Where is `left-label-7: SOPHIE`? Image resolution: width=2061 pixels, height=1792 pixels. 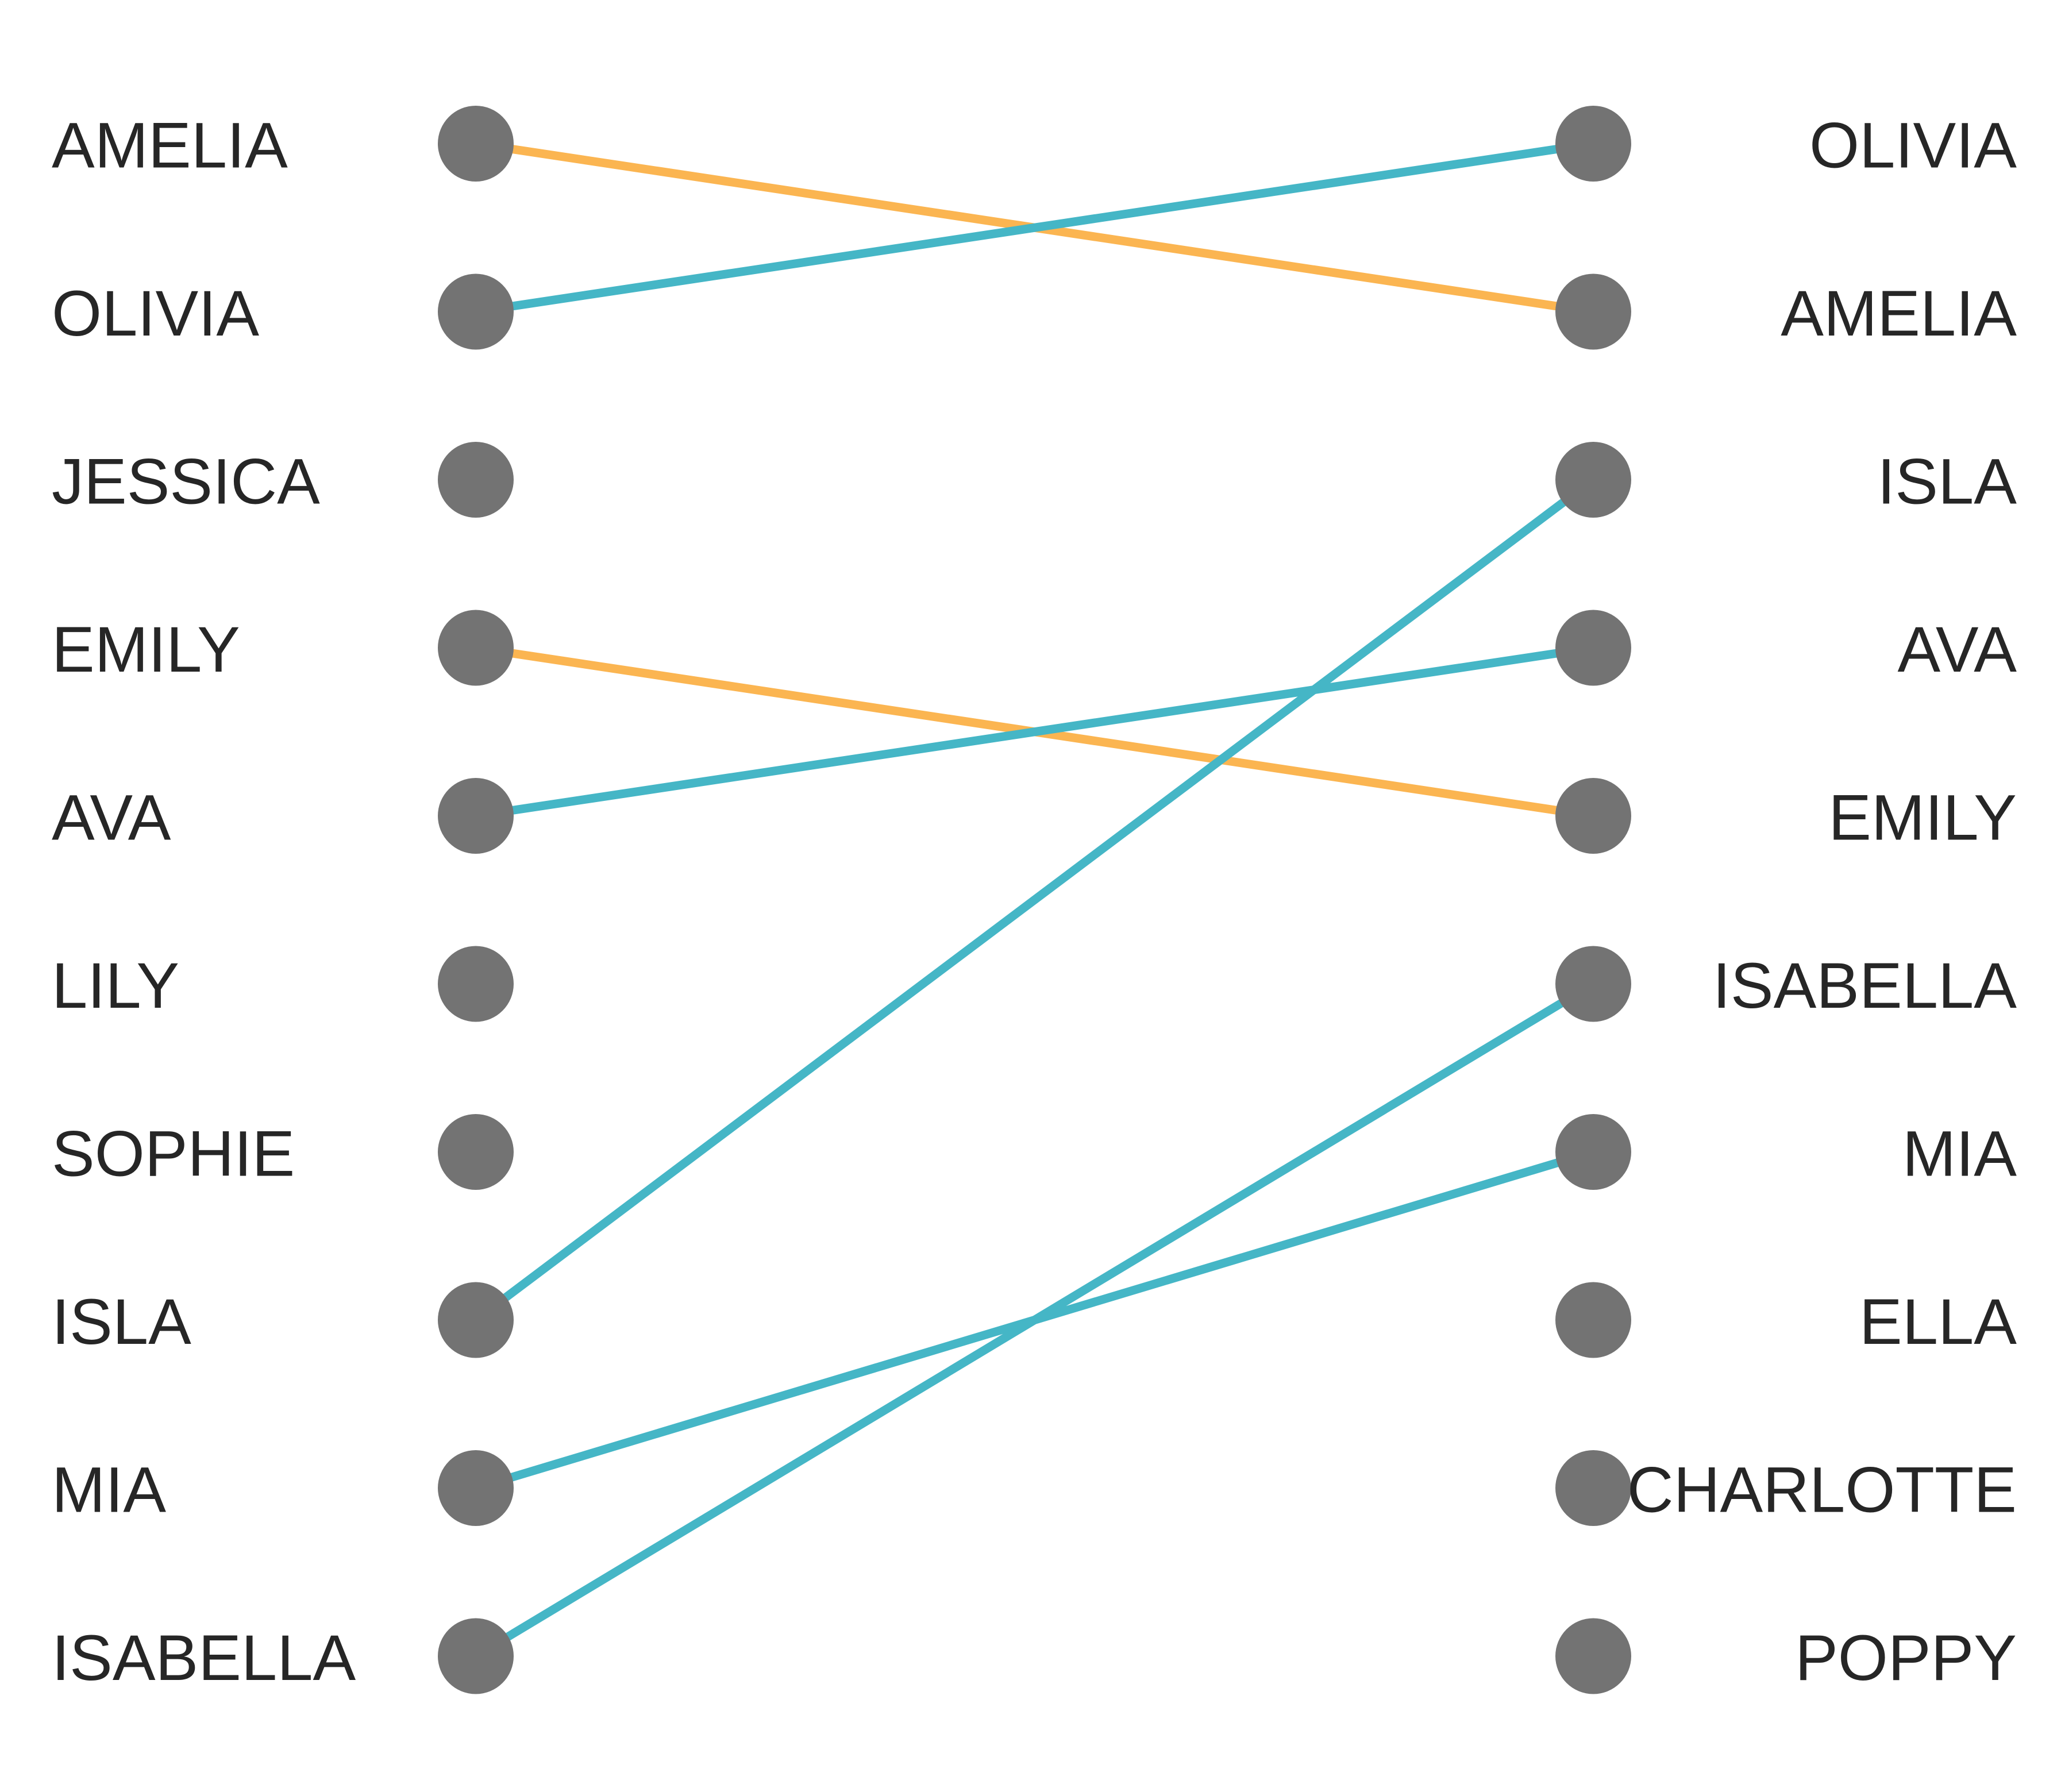 left-label-7: SOPHIE is located at coordinates (174, 1154).